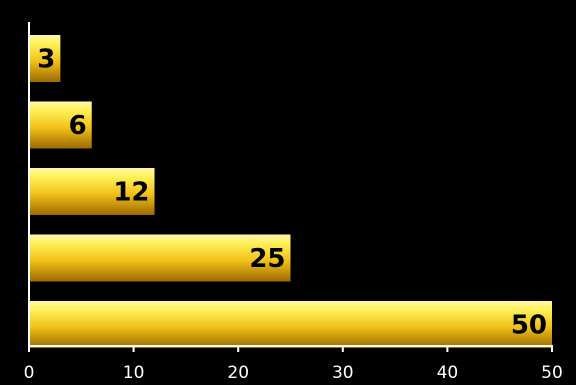 This screenshot has height=385, width=576. I want to click on bar-value-label-3: 25, so click(267, 259).